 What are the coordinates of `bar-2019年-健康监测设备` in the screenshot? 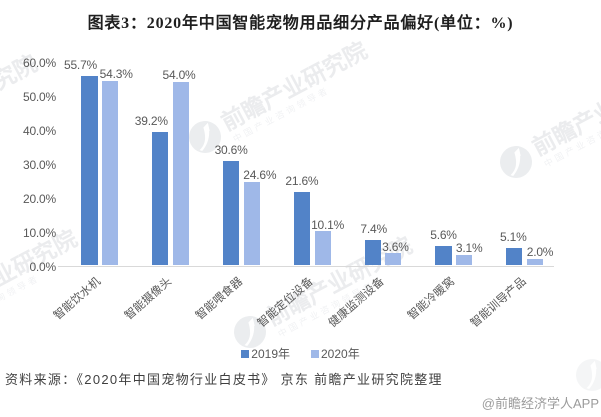 It's located at (372, 253).